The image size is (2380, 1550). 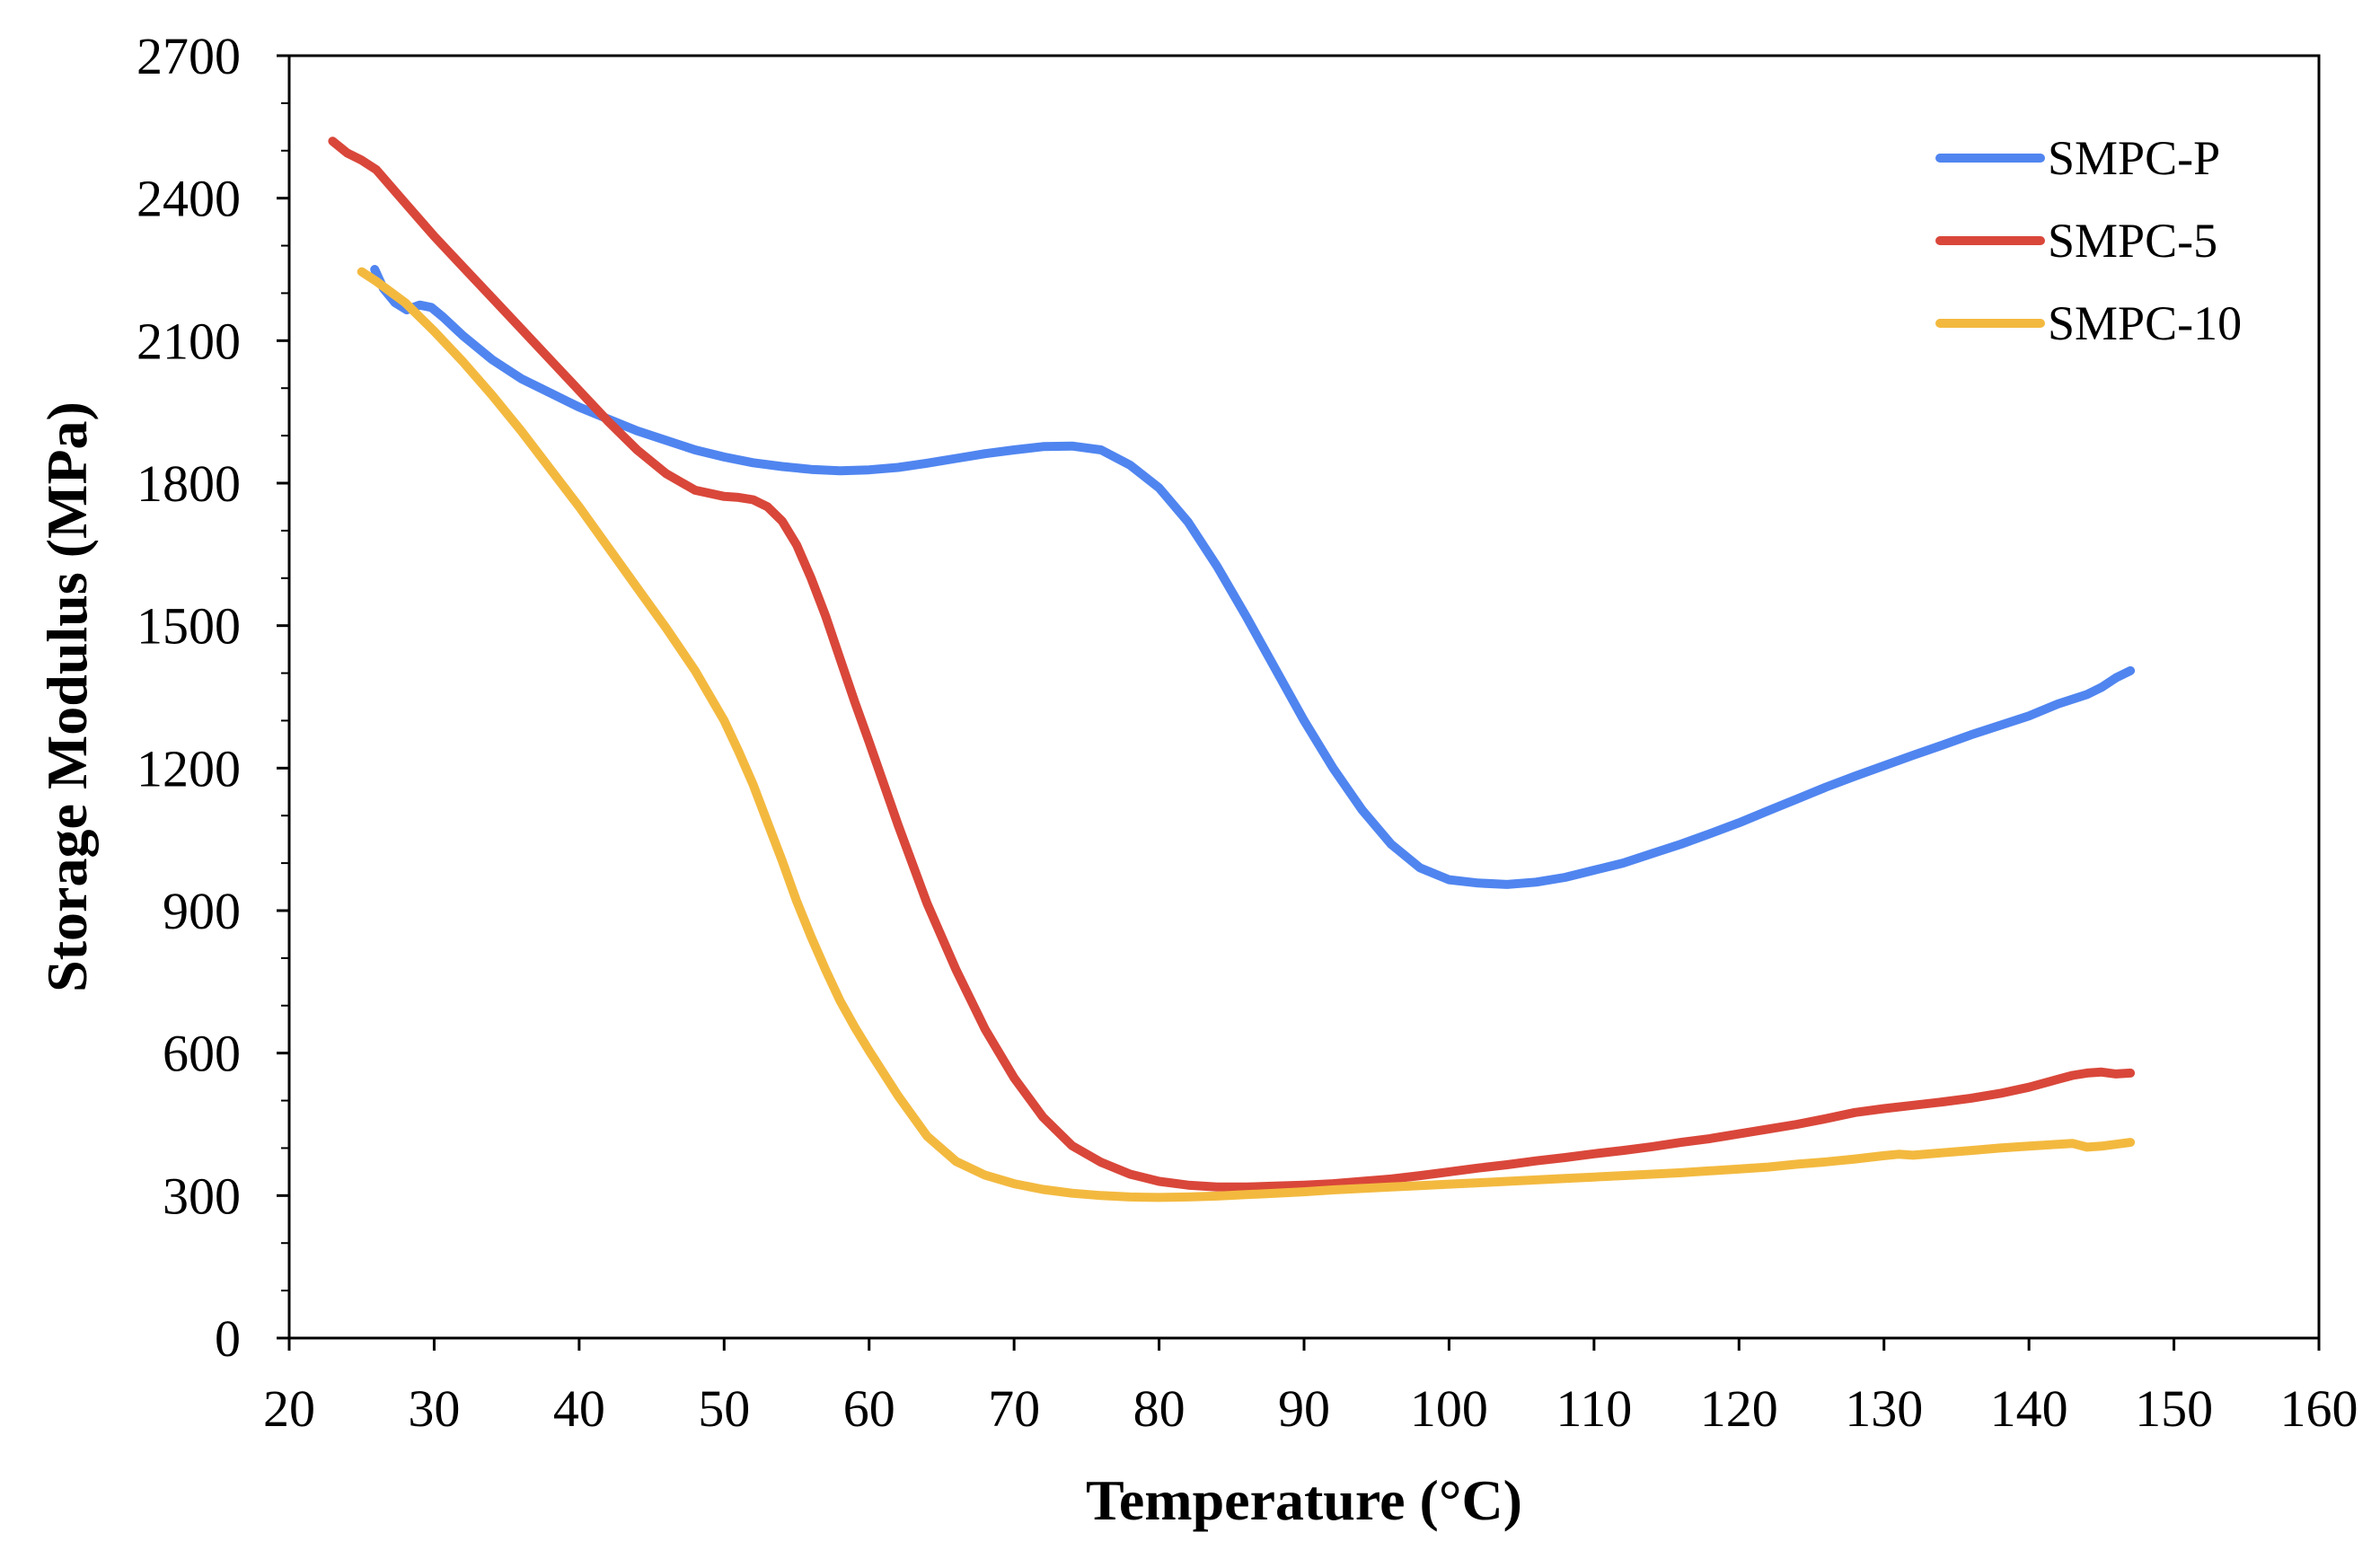 What do you see at coordinates (724, 1408) in the screenshot?
I see `x-tick-label: 50` at bounding box center [724, 1408].